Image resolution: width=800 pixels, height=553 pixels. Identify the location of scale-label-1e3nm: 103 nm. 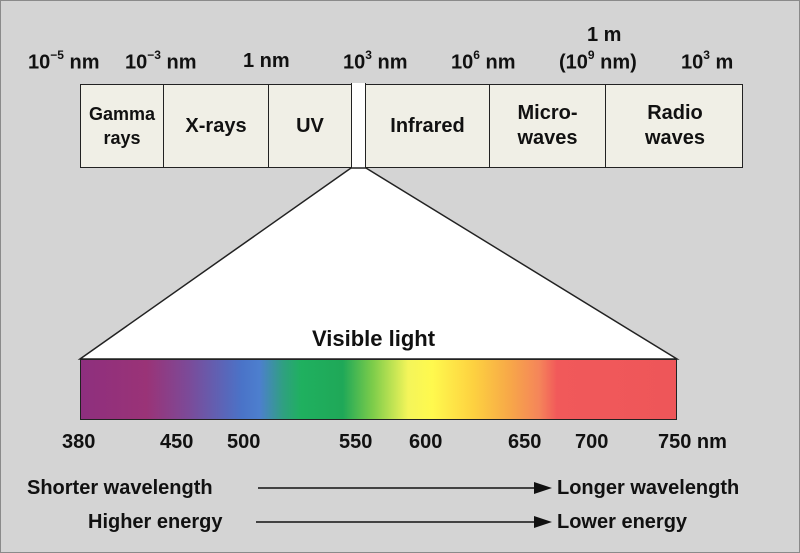
(375, 61).